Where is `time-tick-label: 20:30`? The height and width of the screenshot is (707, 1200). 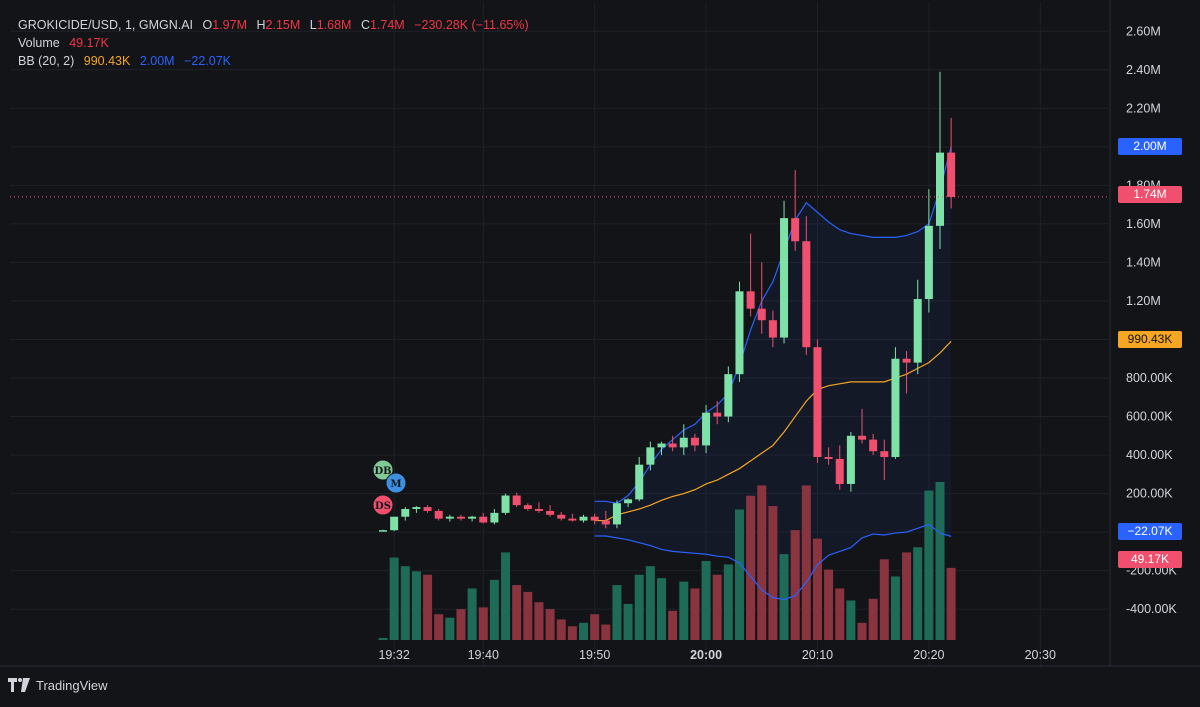
time-tick-label: 20:30 is located at coordinates (1040, 655).